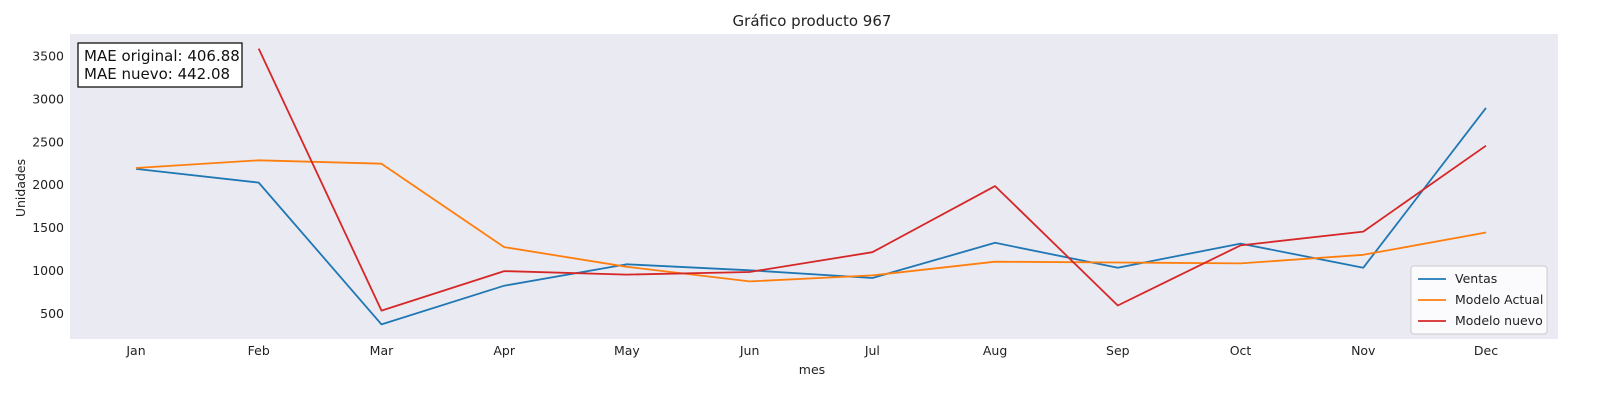 This screenshot has width=1600, height=400. I want to click on x-tick-label: Feb, so click(259, 350).